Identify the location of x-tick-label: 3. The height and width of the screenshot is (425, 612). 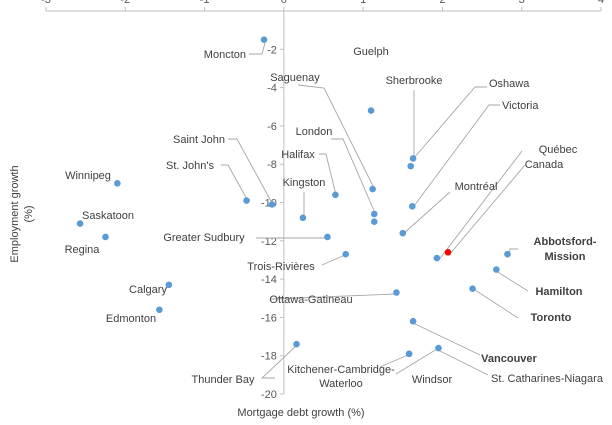
(522, 3).